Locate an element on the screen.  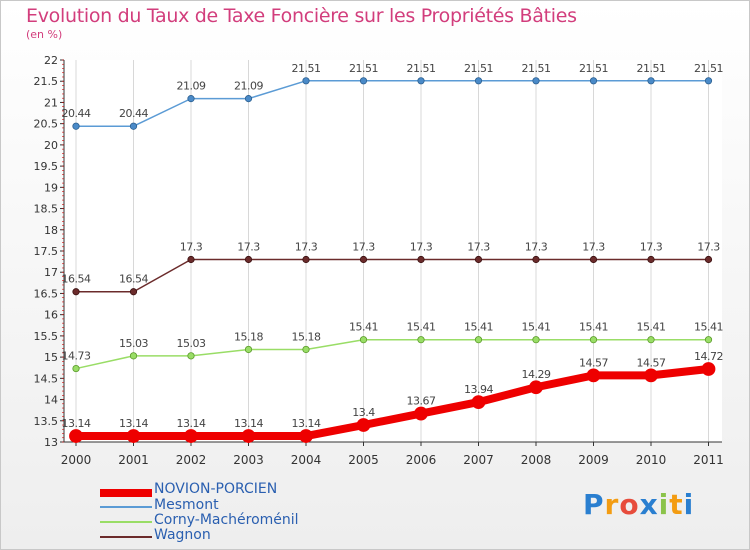
legend-label: Mesmont is located at coordinates (186, 505).